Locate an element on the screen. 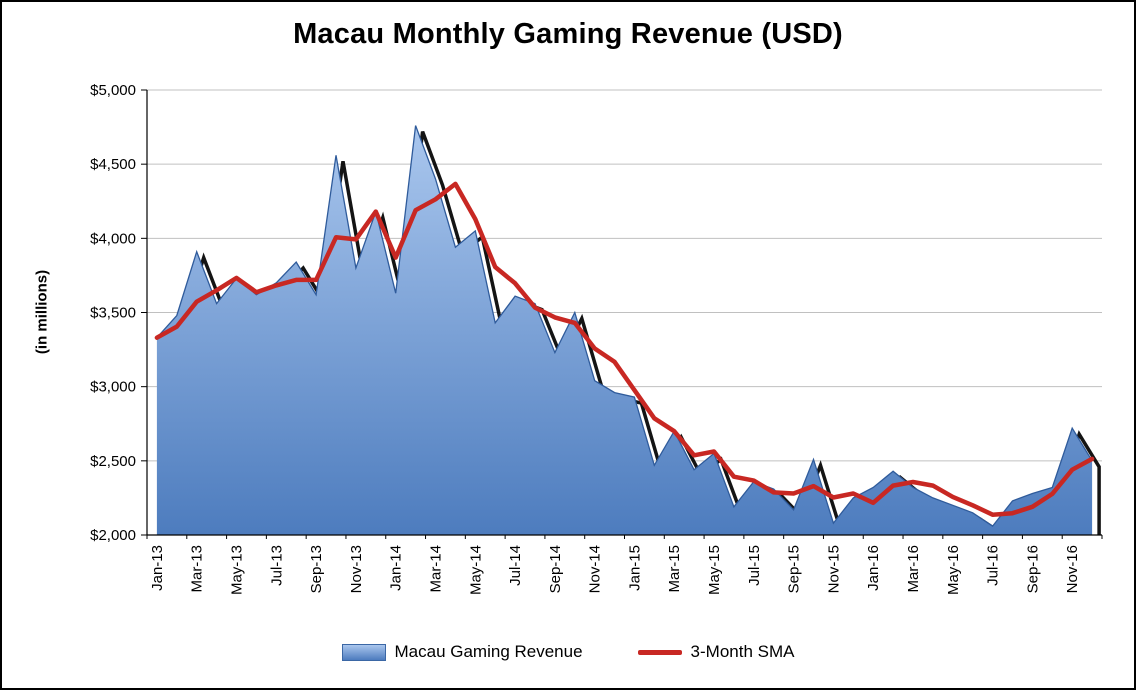 The image size is (1136, 690). x-tick-label: Jan-13 is located at coordinates (157, 568).